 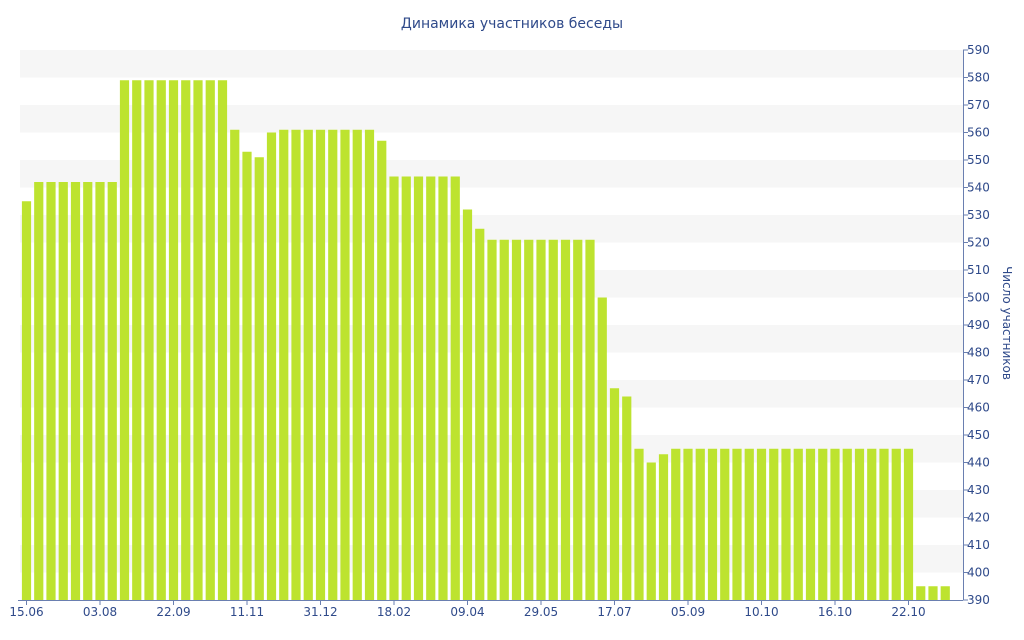 What do you see at coordinates (978, 270) in the screenshot?
I see `y-tick-label: 510` at bounding box center [978, 270].